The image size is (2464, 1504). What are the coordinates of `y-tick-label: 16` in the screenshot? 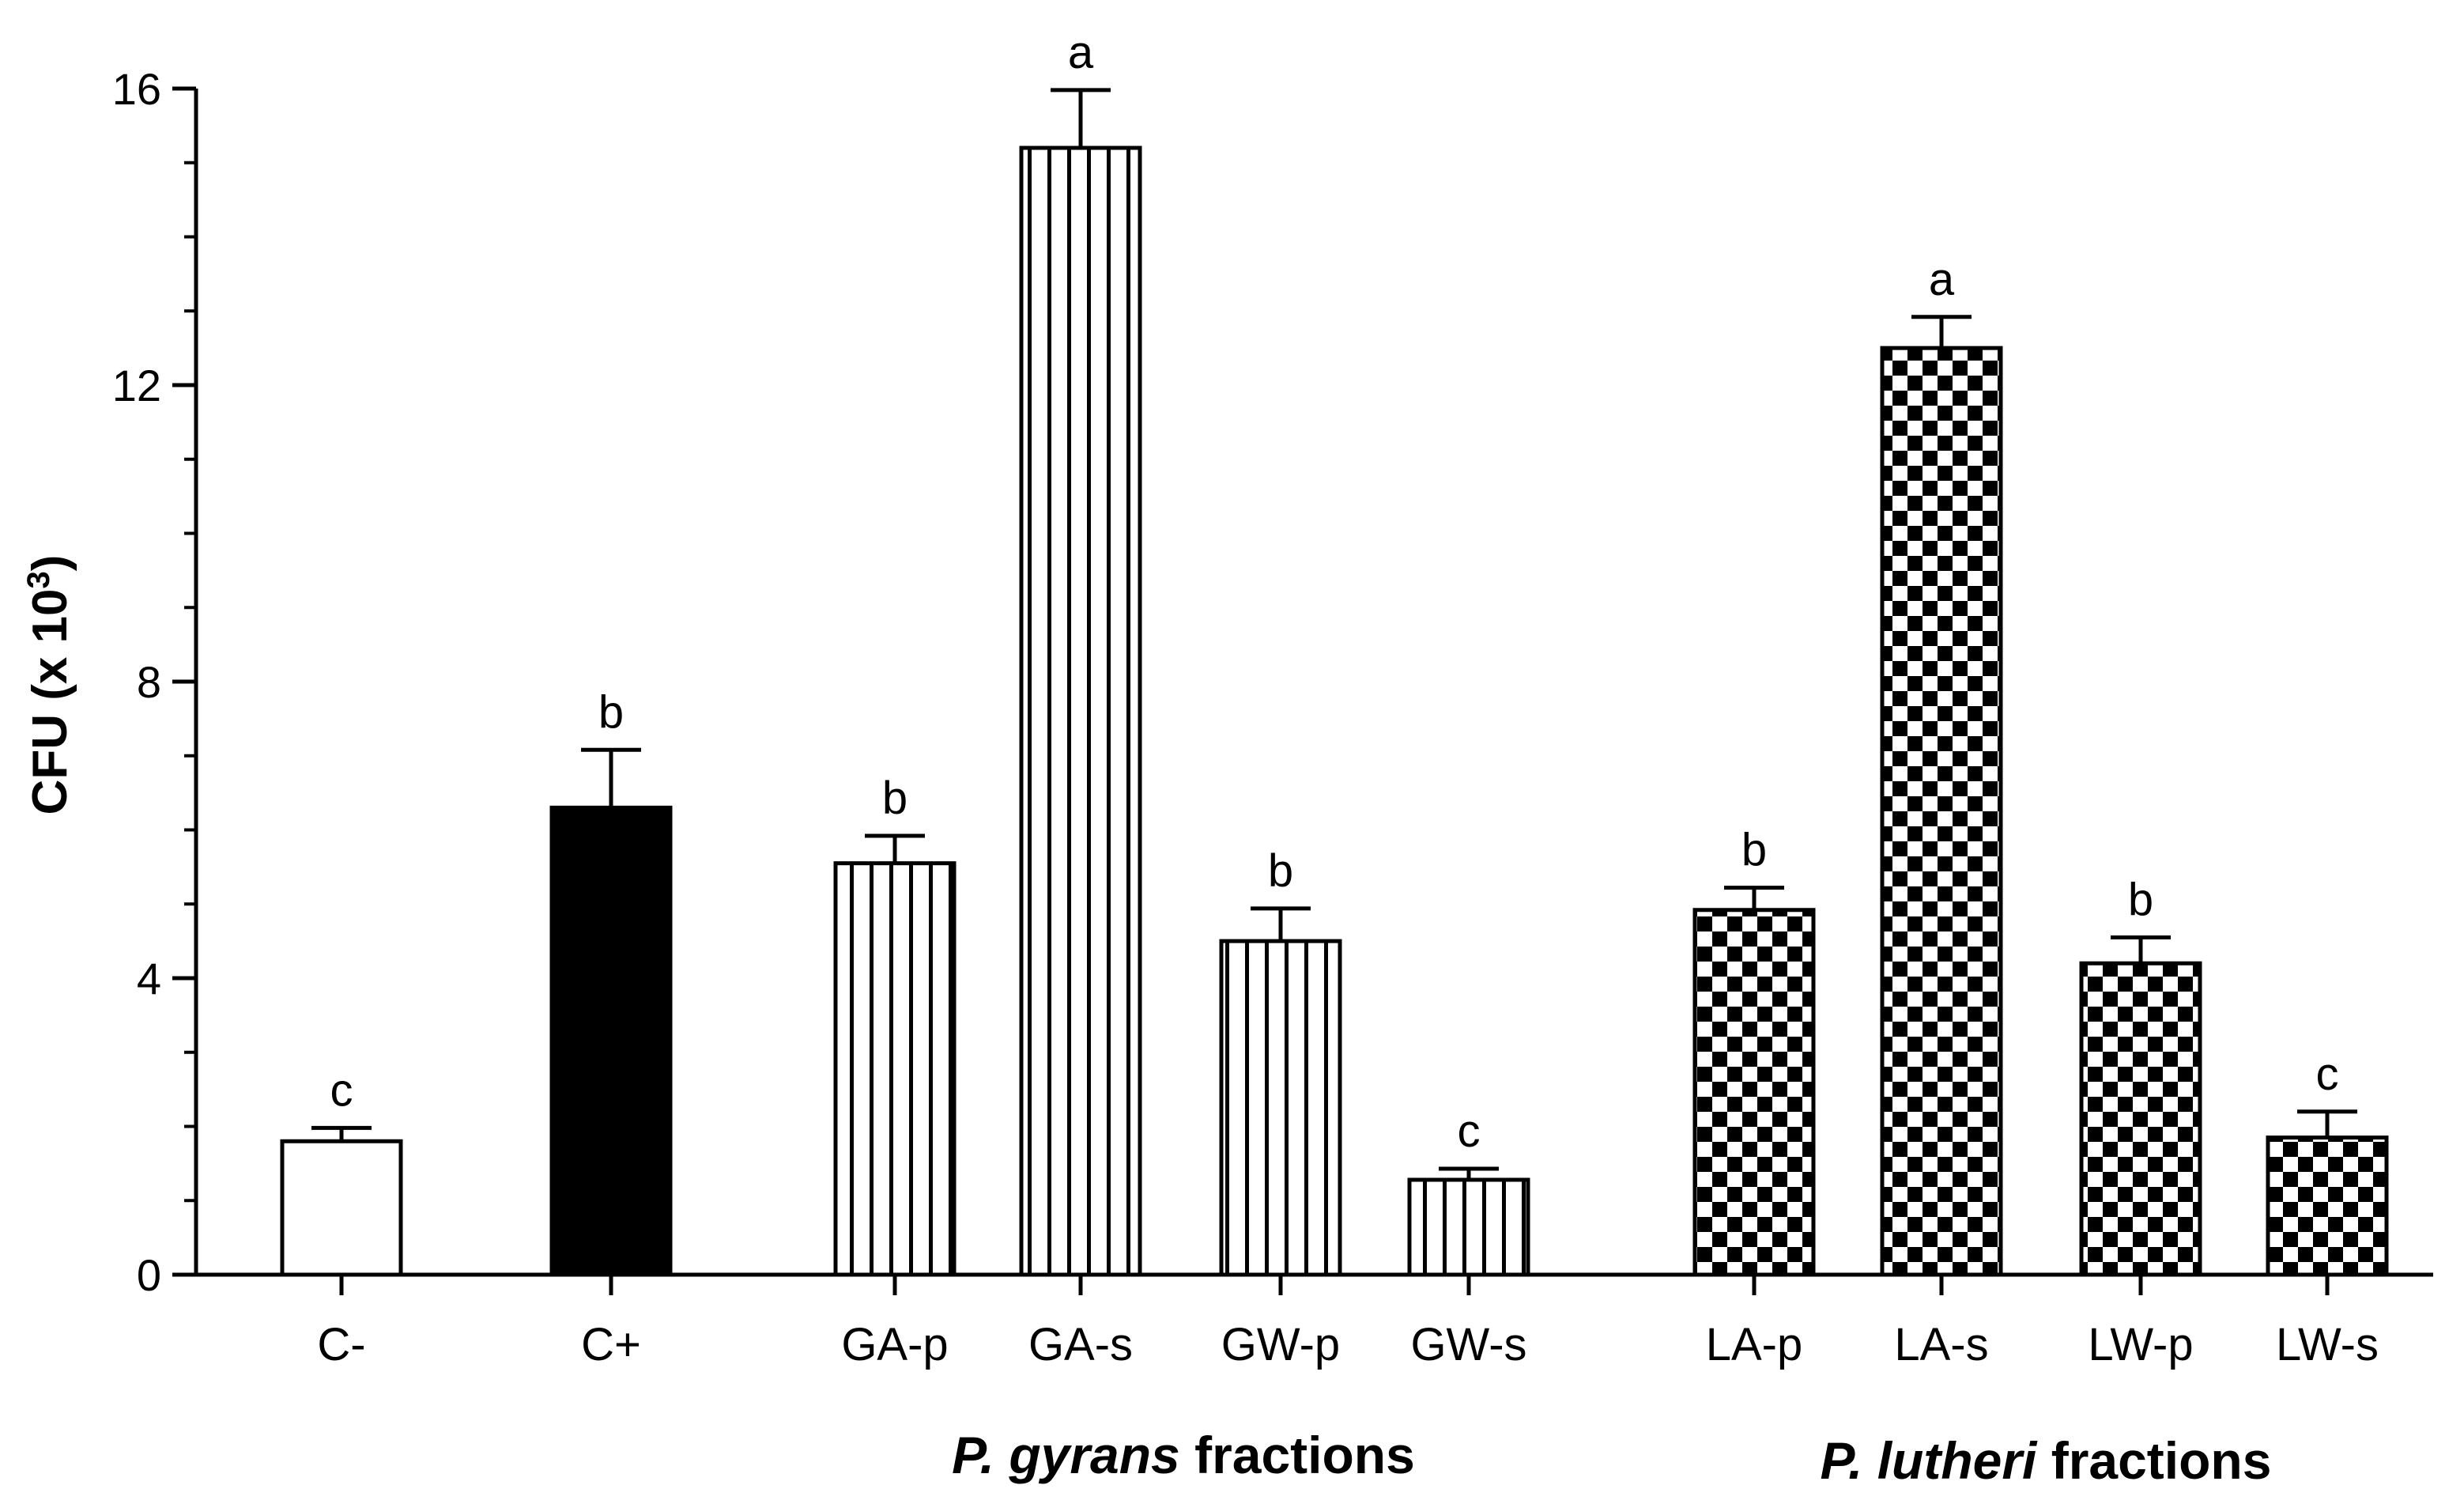 It's located at (136, 89).